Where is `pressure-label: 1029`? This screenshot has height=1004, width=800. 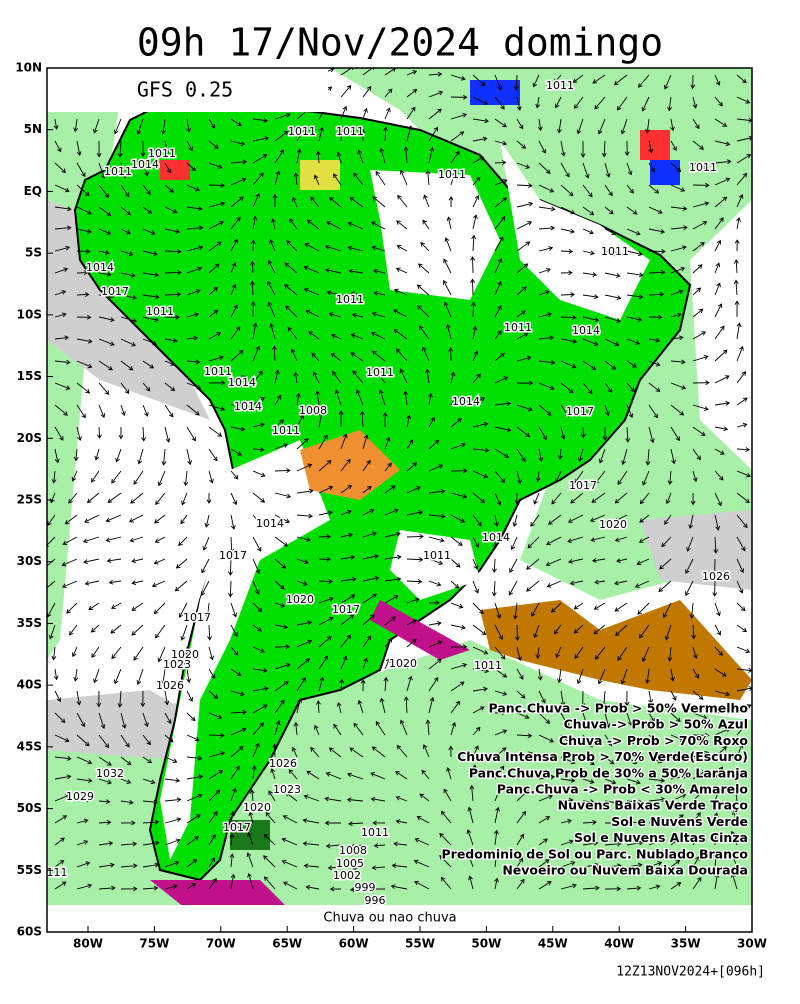
pressure-label: 1029 is located at coordinates (80, 796).